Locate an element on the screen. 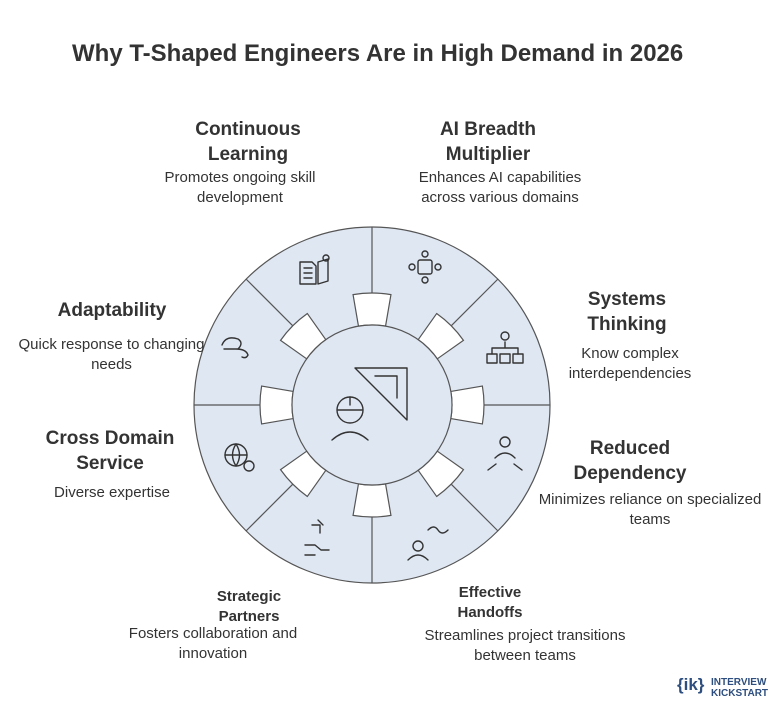 The width and height of the screenshot is (780, 708). item-description: Know complex interdependencies is located at coordinates (630, 363).